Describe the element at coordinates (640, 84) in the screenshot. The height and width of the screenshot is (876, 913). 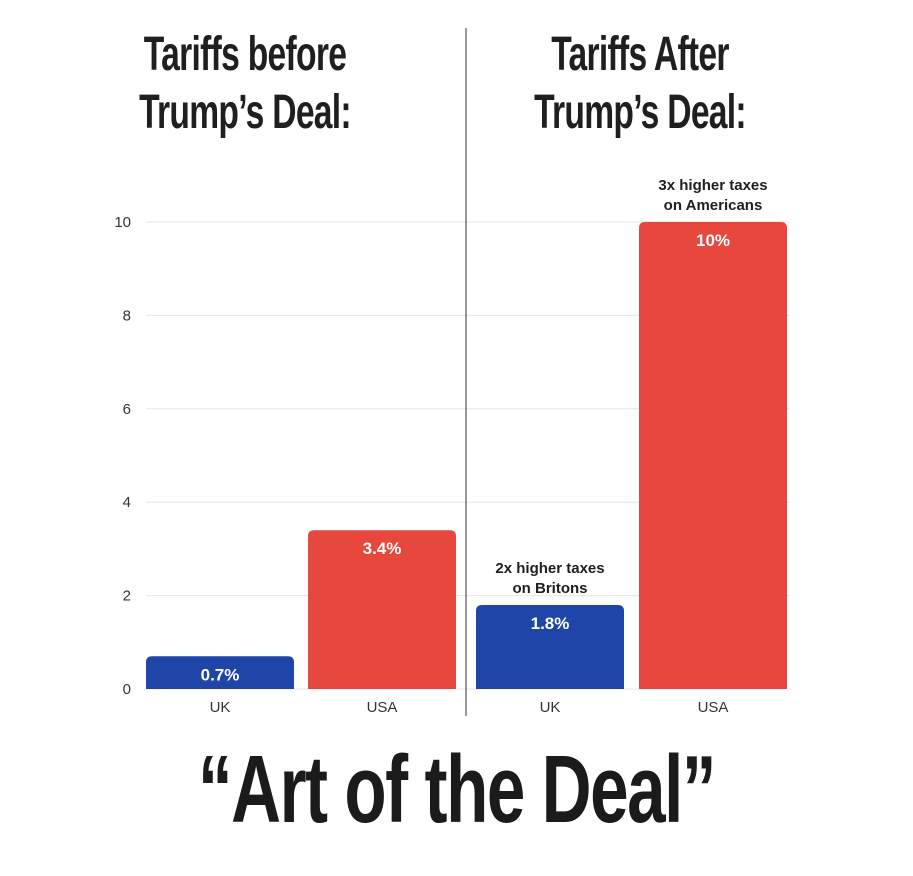
I see `heading-after-deal: Tariffs After Trump’s Deal:` at that location.